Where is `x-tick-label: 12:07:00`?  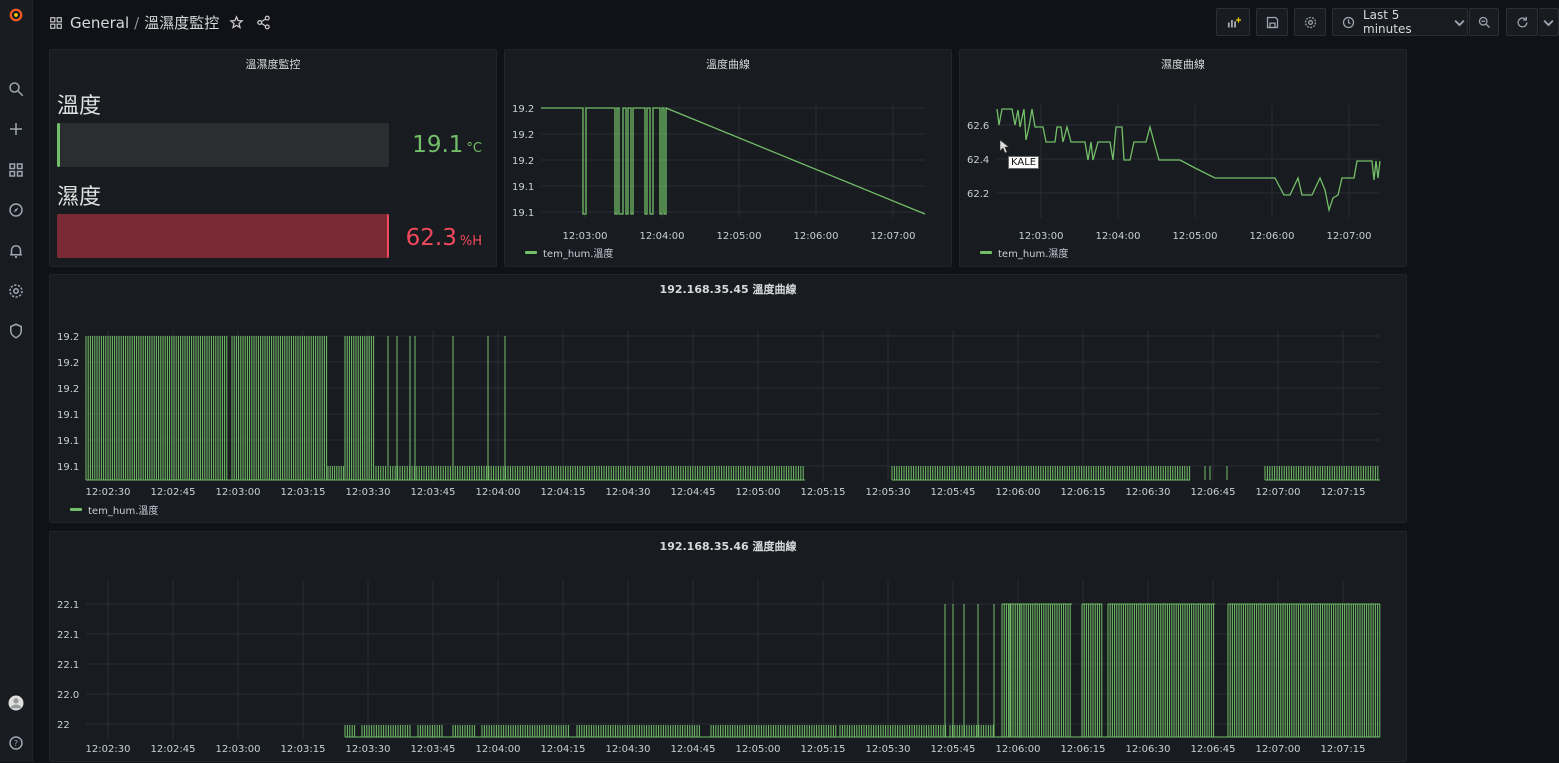
x-tick-label: 12:07:00 is located at coordinates (1278, 749).